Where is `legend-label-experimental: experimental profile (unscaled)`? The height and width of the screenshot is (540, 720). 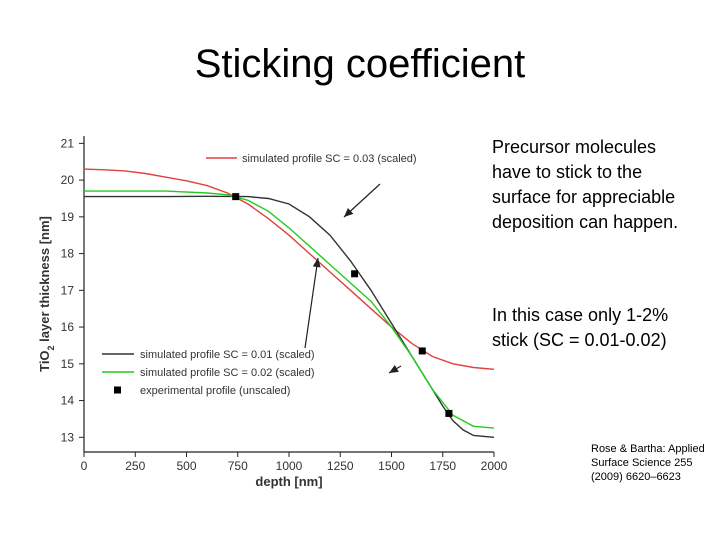
legend-label-experimental: experimental profile (unscaled) is located at coordinates (215, 391).